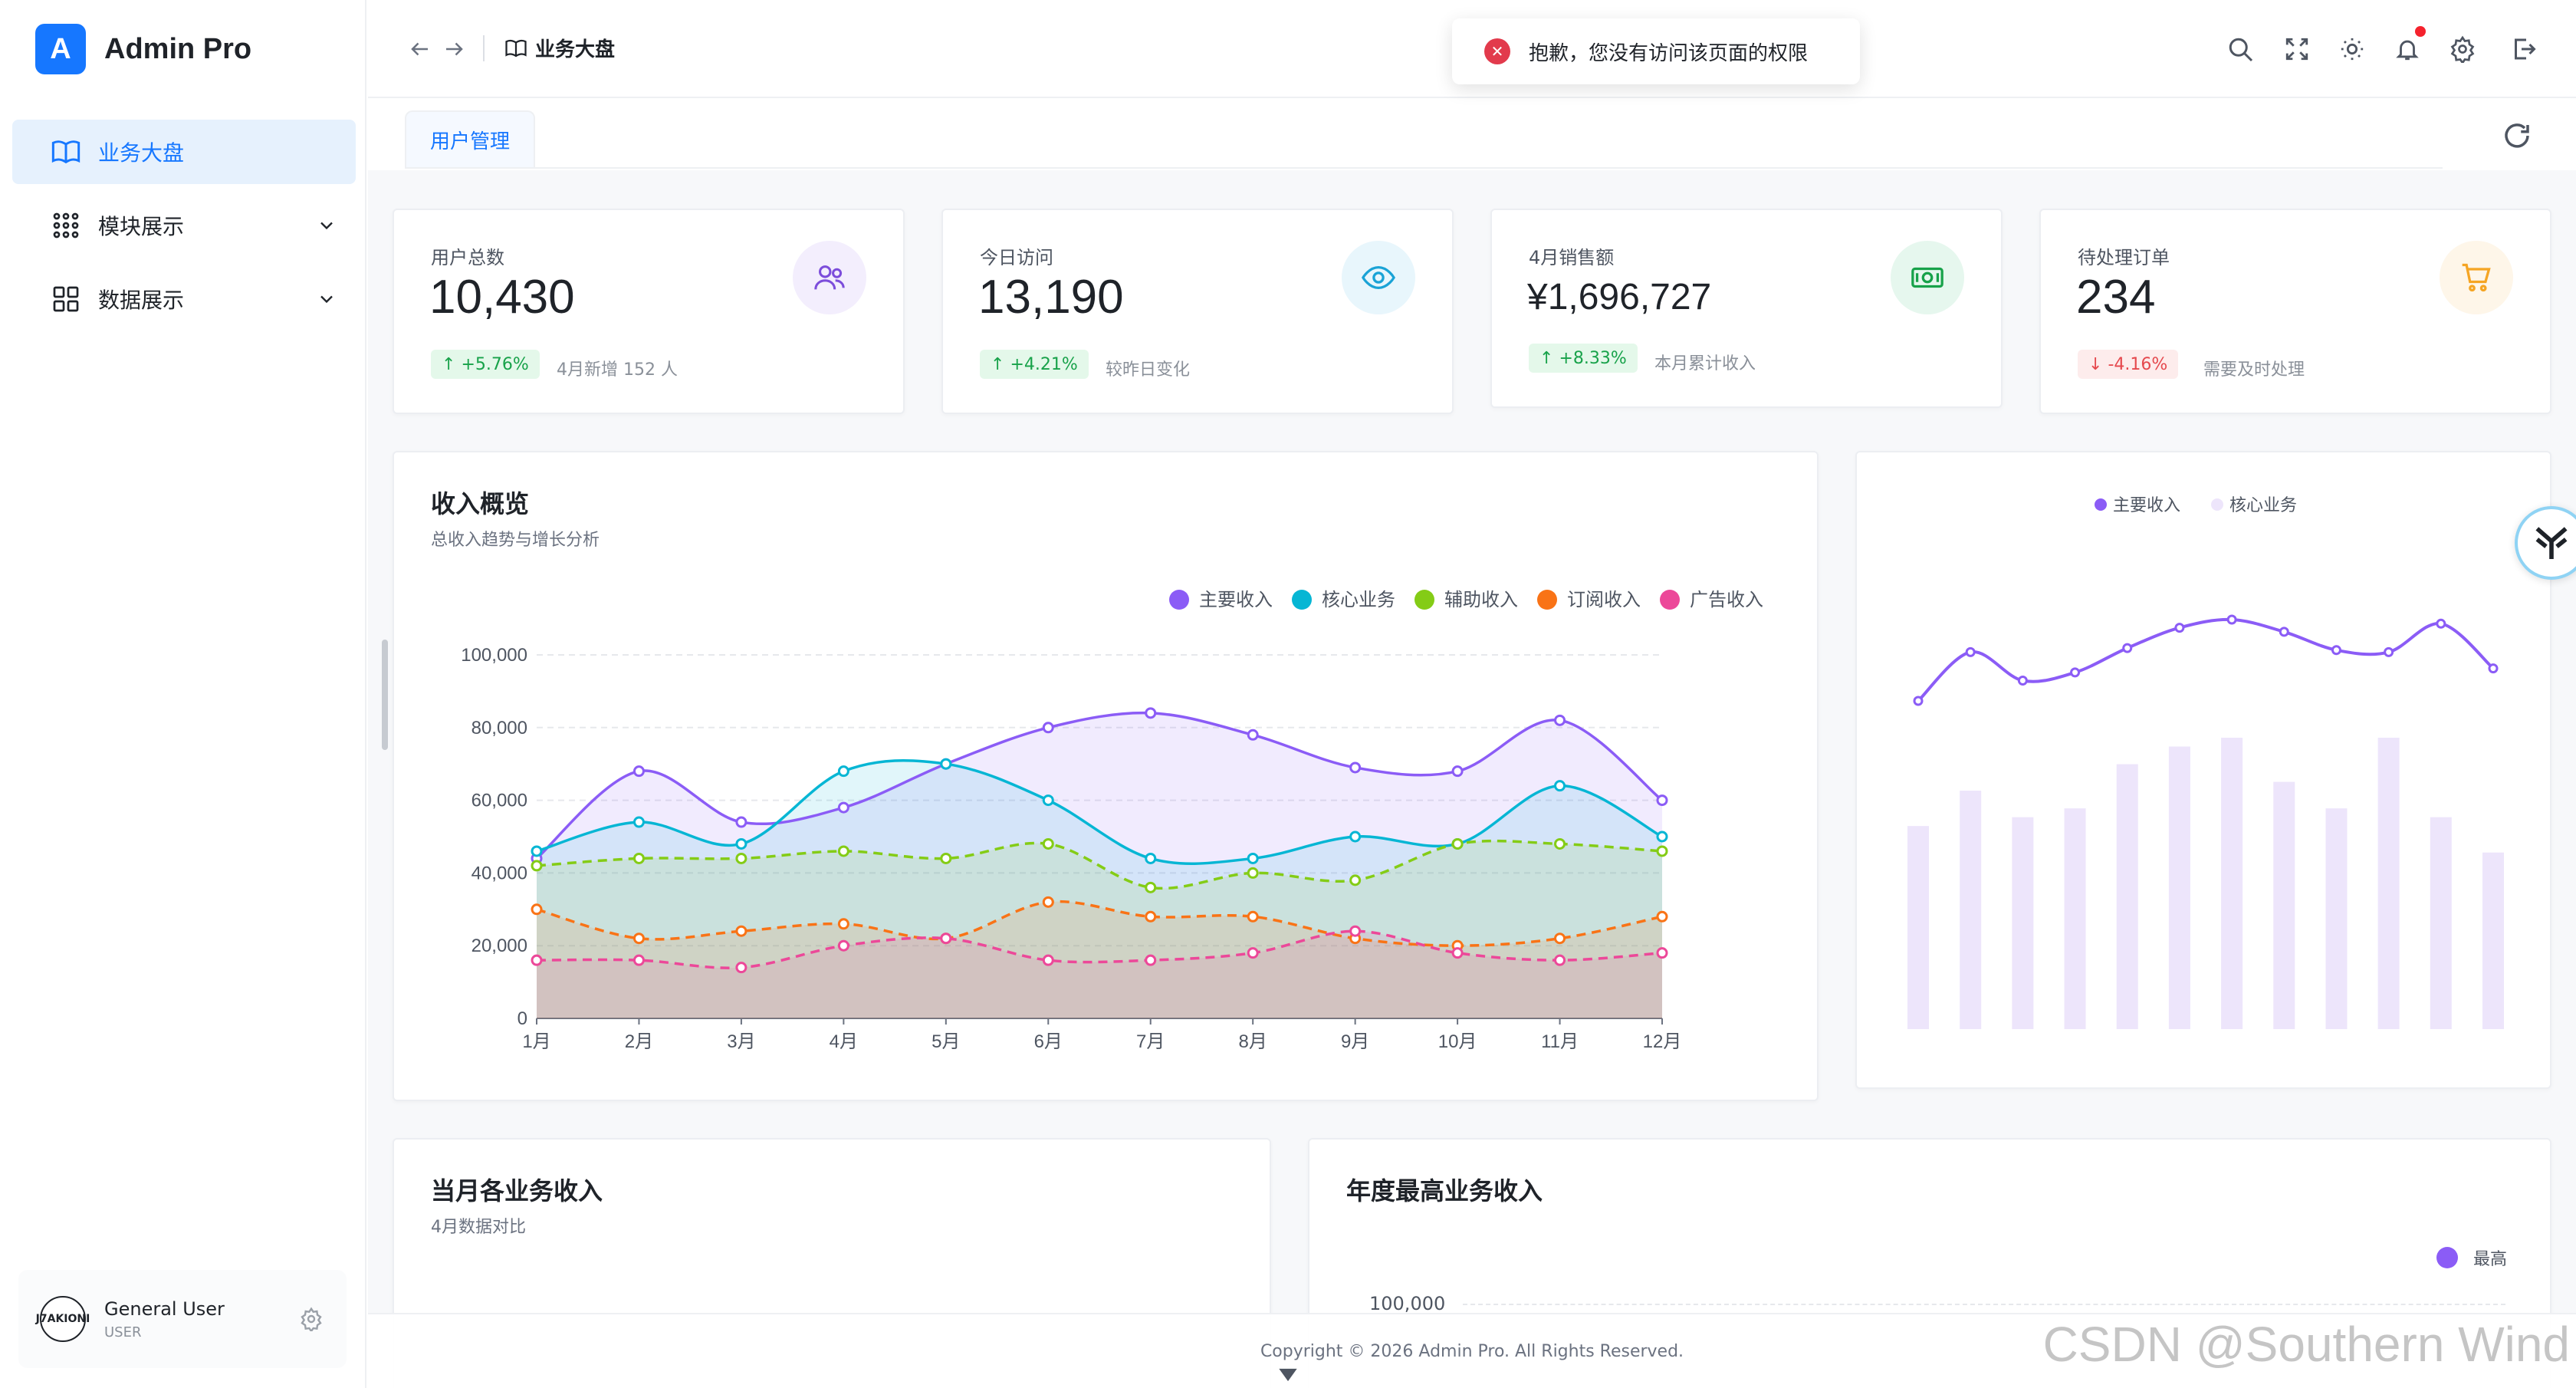 The width and height of the screenshot is (2576, 1388). What do you see at coordinates (499, 873) in the screenshot?
I see `y-tick-label: 40,000` at bounding box center [499, 873].